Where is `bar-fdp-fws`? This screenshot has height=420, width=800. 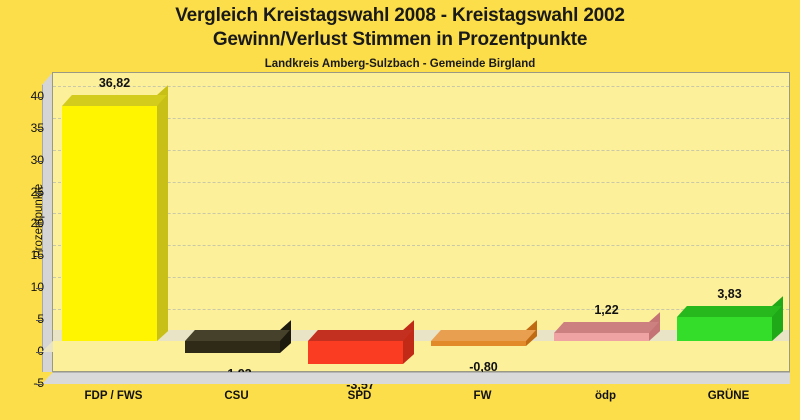 bar-fdp-fws is located at coordinates (114, 213).